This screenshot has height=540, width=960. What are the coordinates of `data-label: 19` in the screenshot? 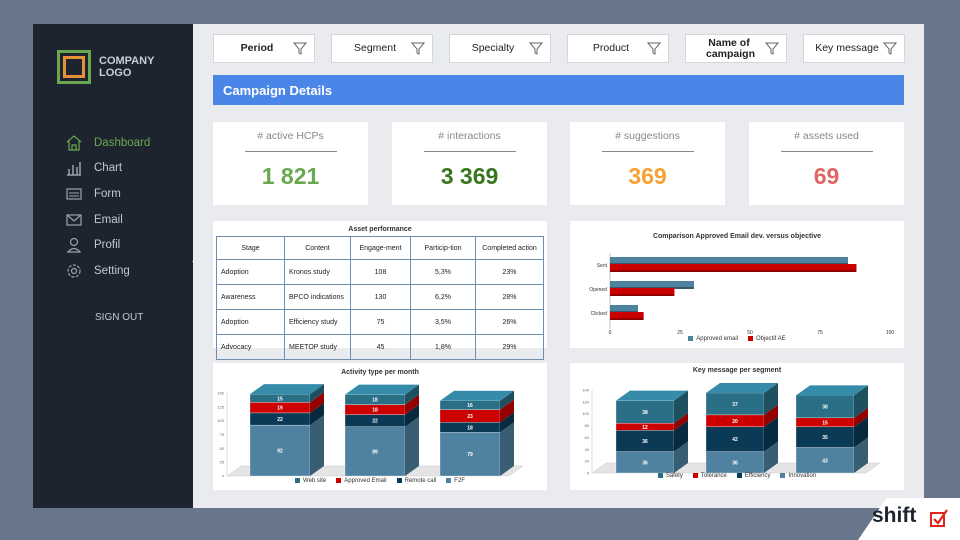 It's located at (280, 409).